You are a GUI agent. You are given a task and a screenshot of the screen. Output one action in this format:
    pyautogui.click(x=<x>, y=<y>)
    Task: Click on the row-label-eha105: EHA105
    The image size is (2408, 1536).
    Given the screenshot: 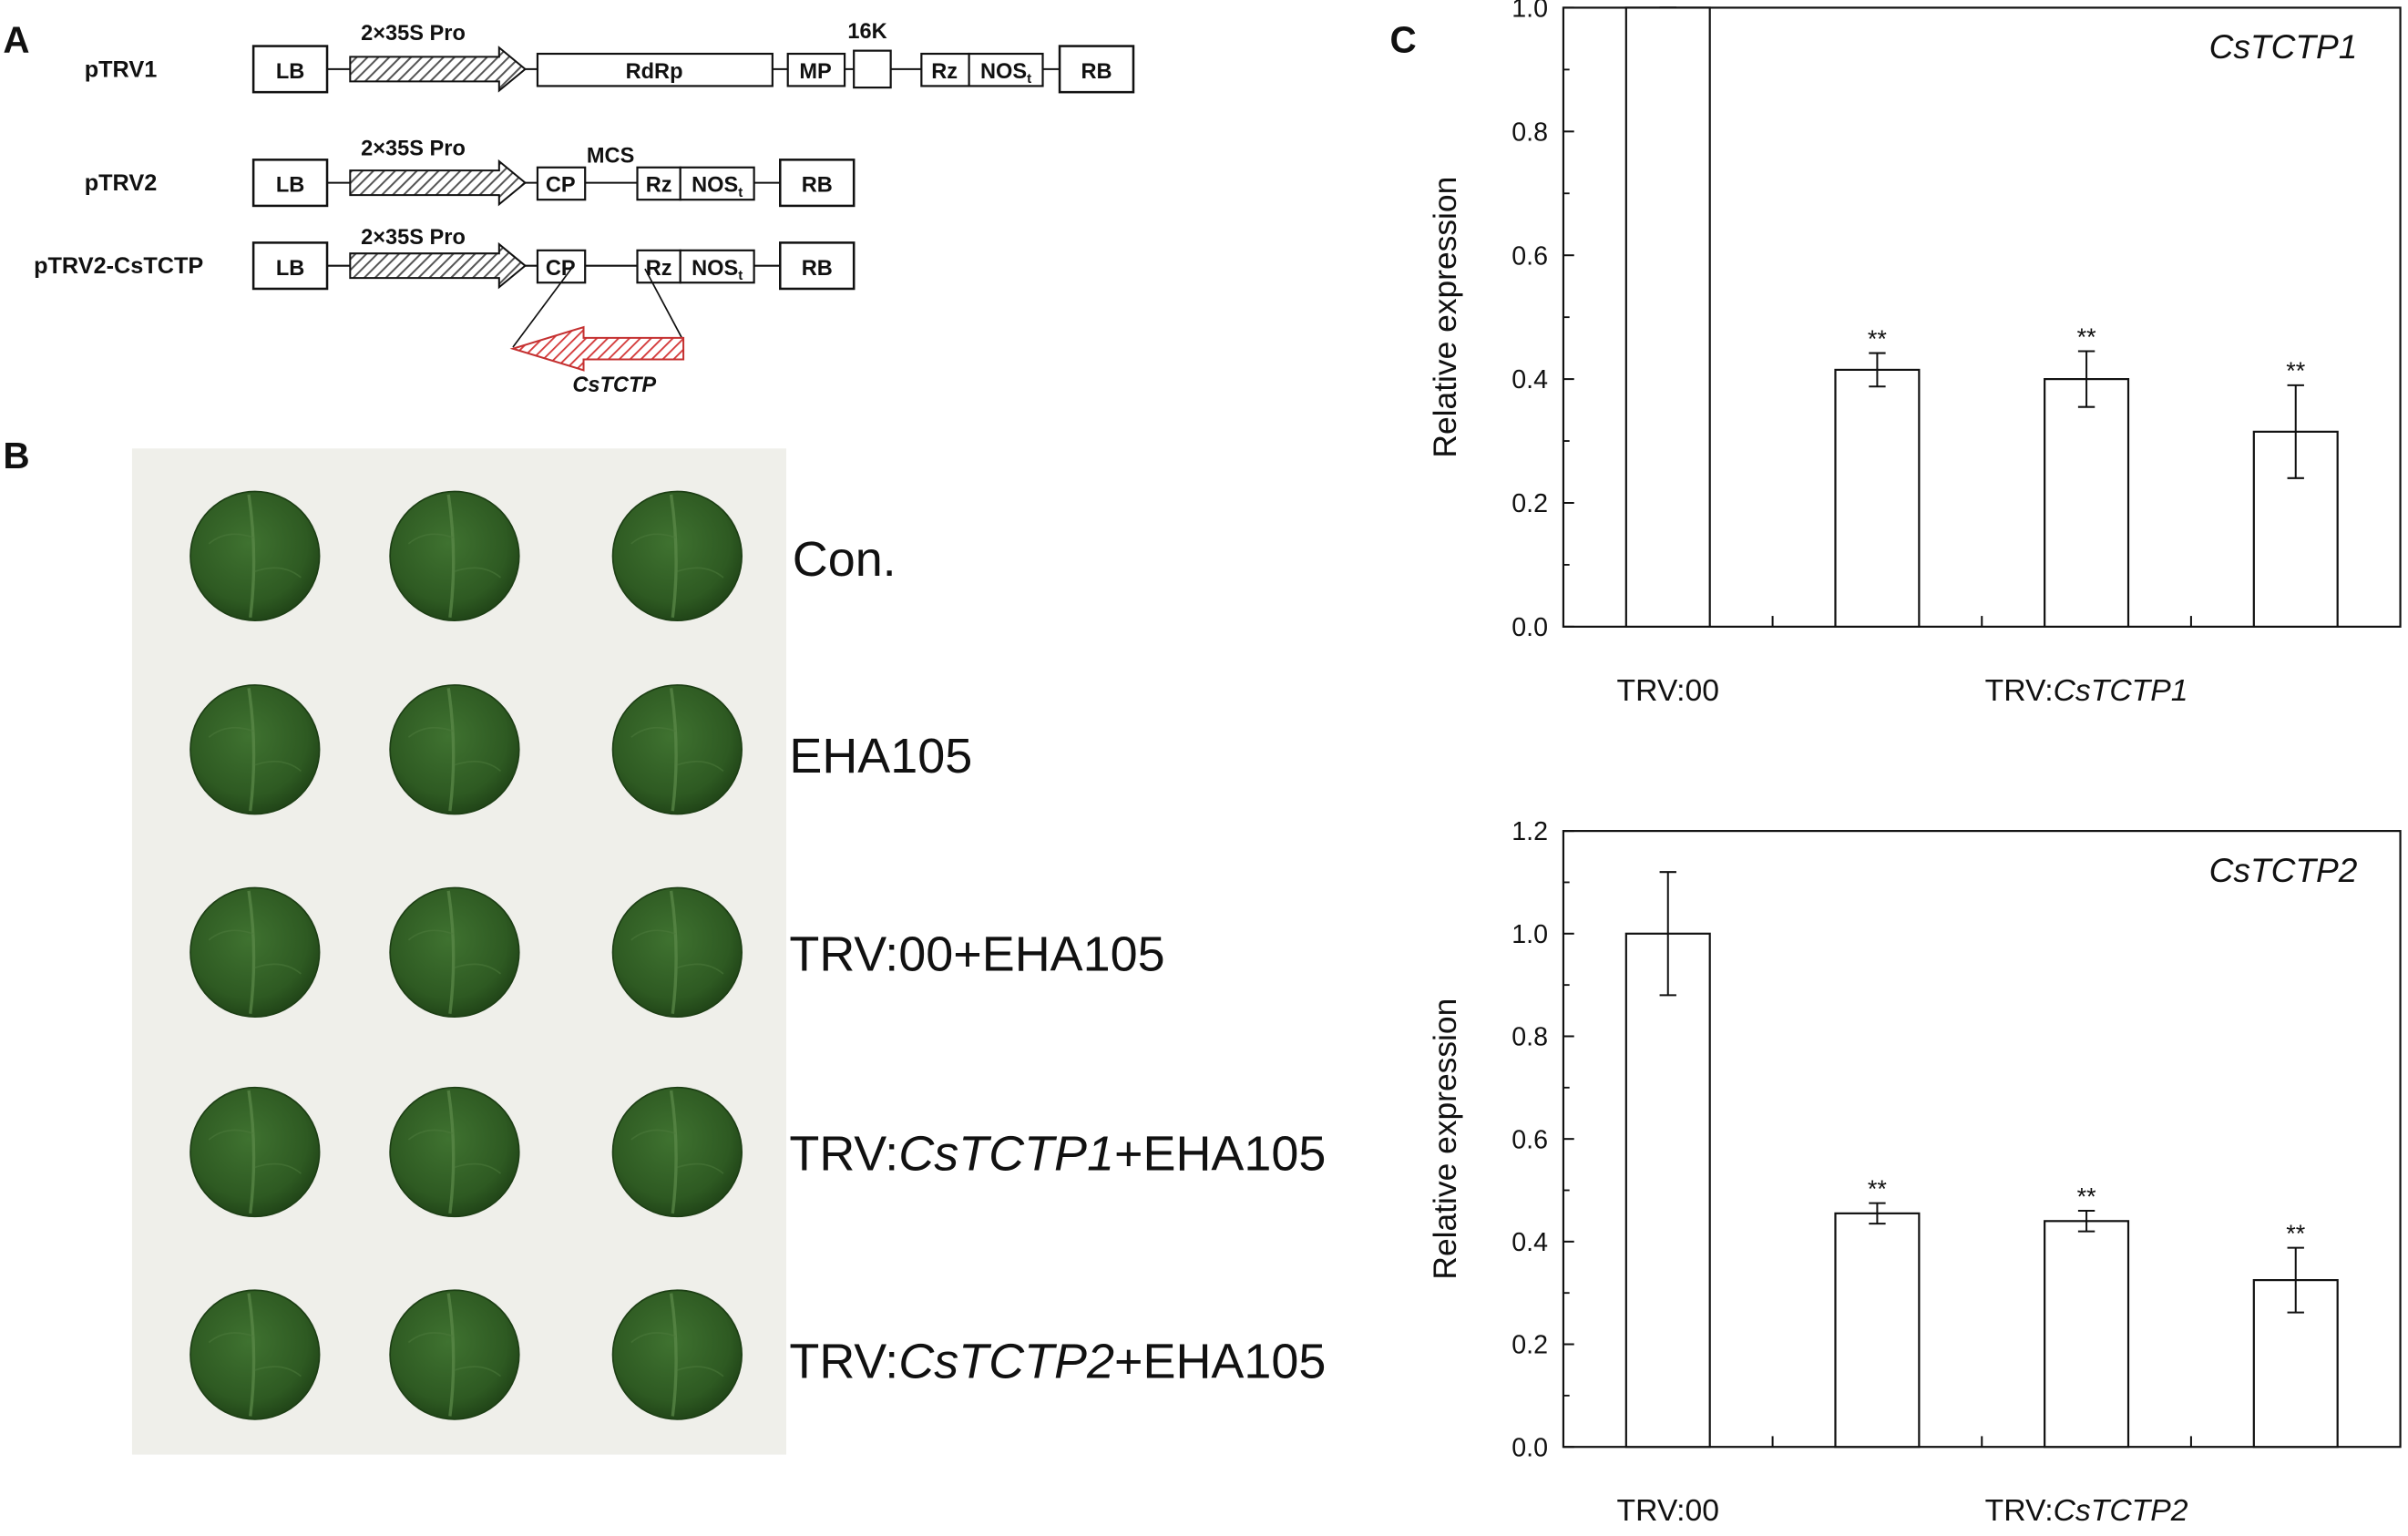 What is the action you would take?
    pyautogui.click(x=880, y=756)
    